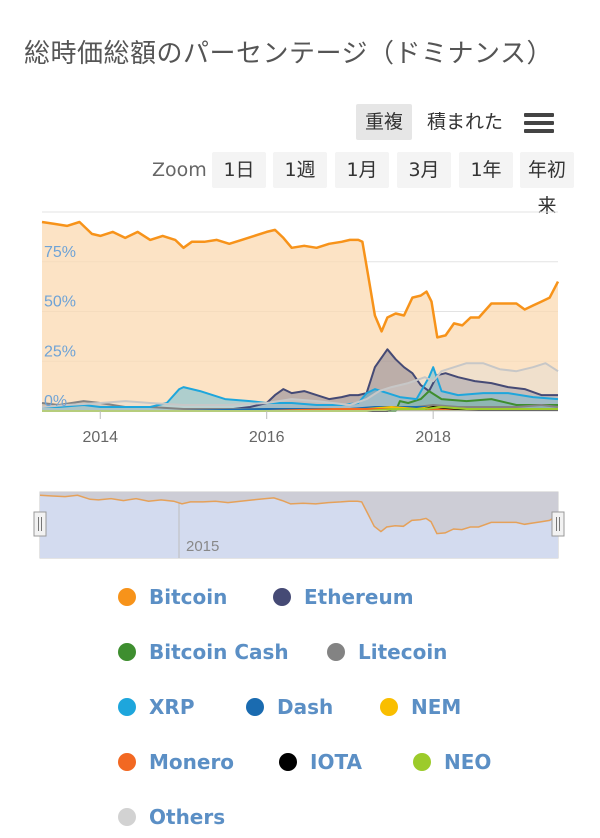 This screenshot has width=600, height=838. I want to click on legend-marker-litecoin, so click(336, 652).